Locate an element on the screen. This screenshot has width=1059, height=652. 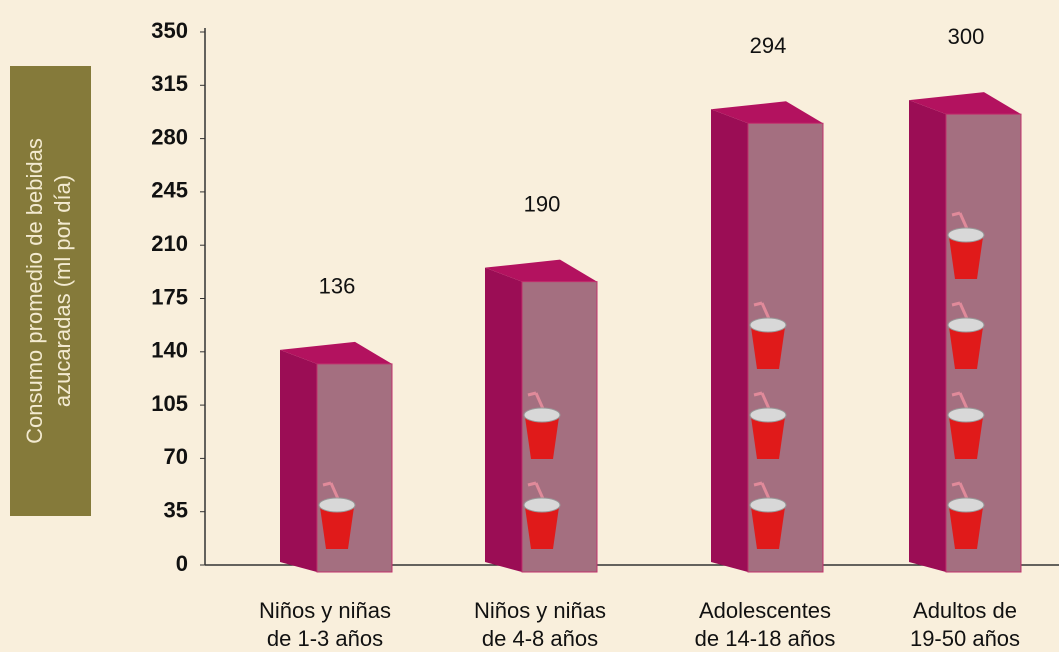
x-tick-label: de 14-18 años is located at coordinates (765, 638).